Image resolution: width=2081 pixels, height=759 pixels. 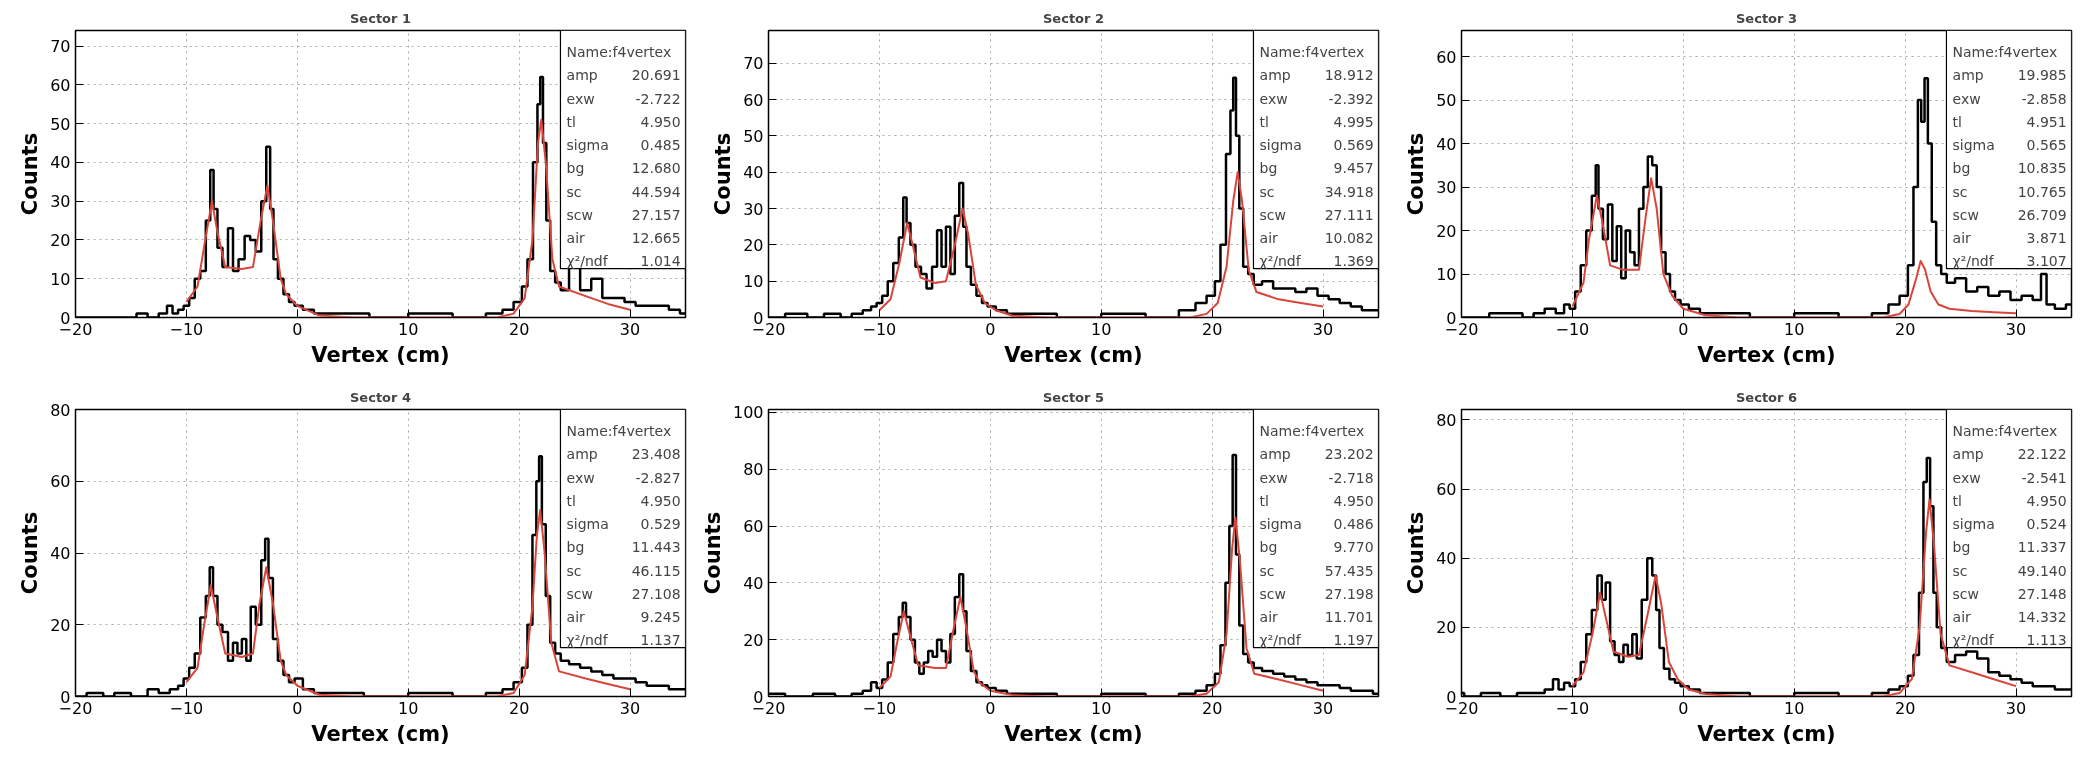 I want to click on text: sigma 0.569, so click(x=1316, y=145).